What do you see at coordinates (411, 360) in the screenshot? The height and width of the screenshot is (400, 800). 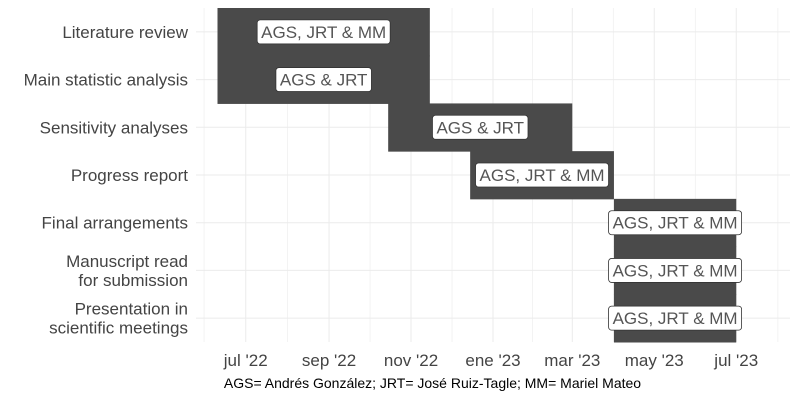 I see `x-axis-tick-label: nov '22` at bounding box center [411, 360].